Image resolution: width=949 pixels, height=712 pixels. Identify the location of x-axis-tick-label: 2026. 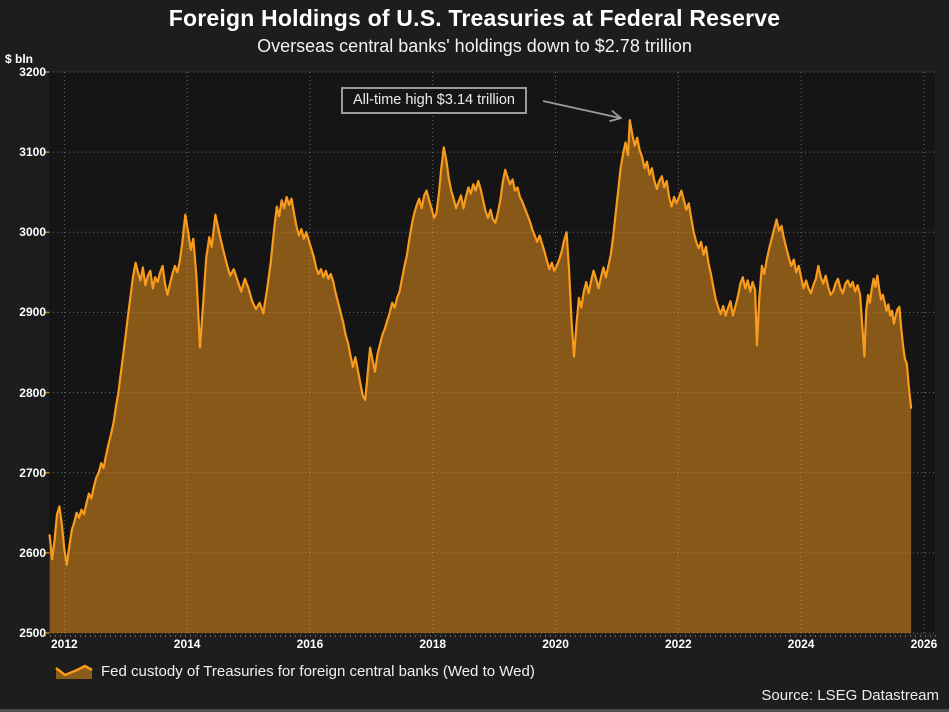
(924, 644).